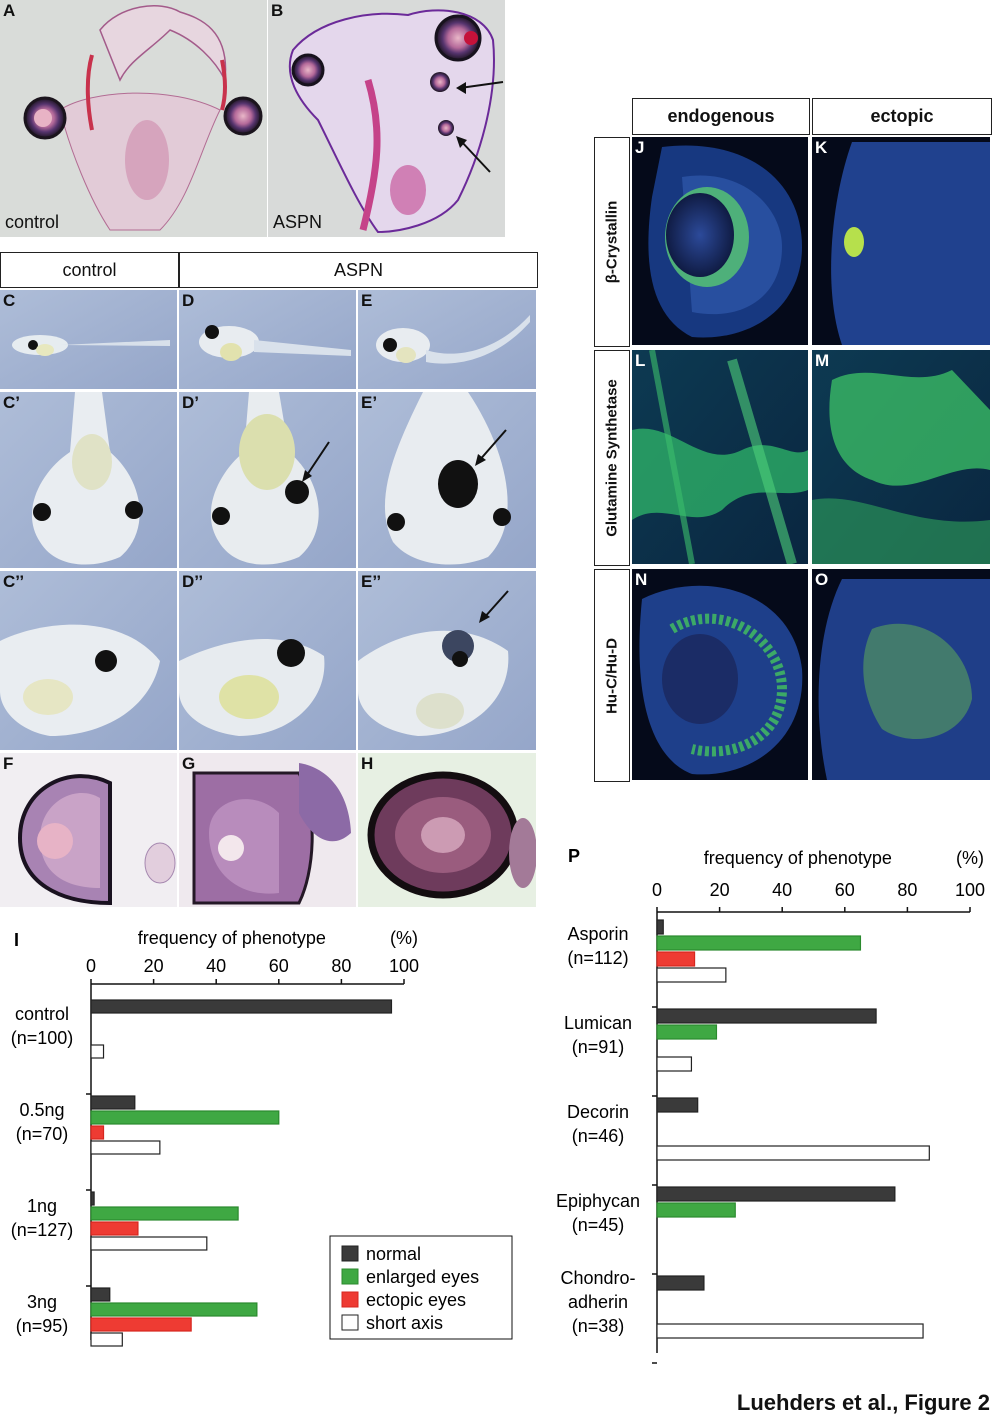 This screenshot has width=1002, height=1424. Describe the element at coordinates (598, 1225) in the screenshot. I see `category-label: (n=45)` at that location.